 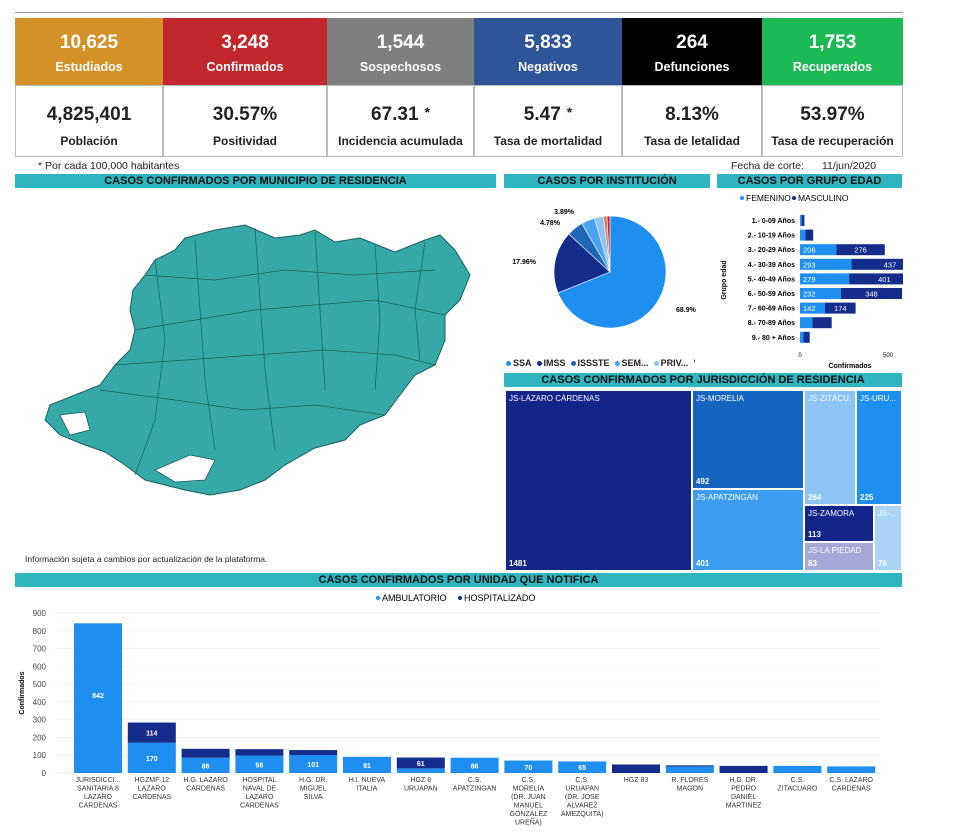 What do you see at coordinates (548, 67) in the screenshot?
I see `kpi-label: Negativos` at bounding box center [548, 67].